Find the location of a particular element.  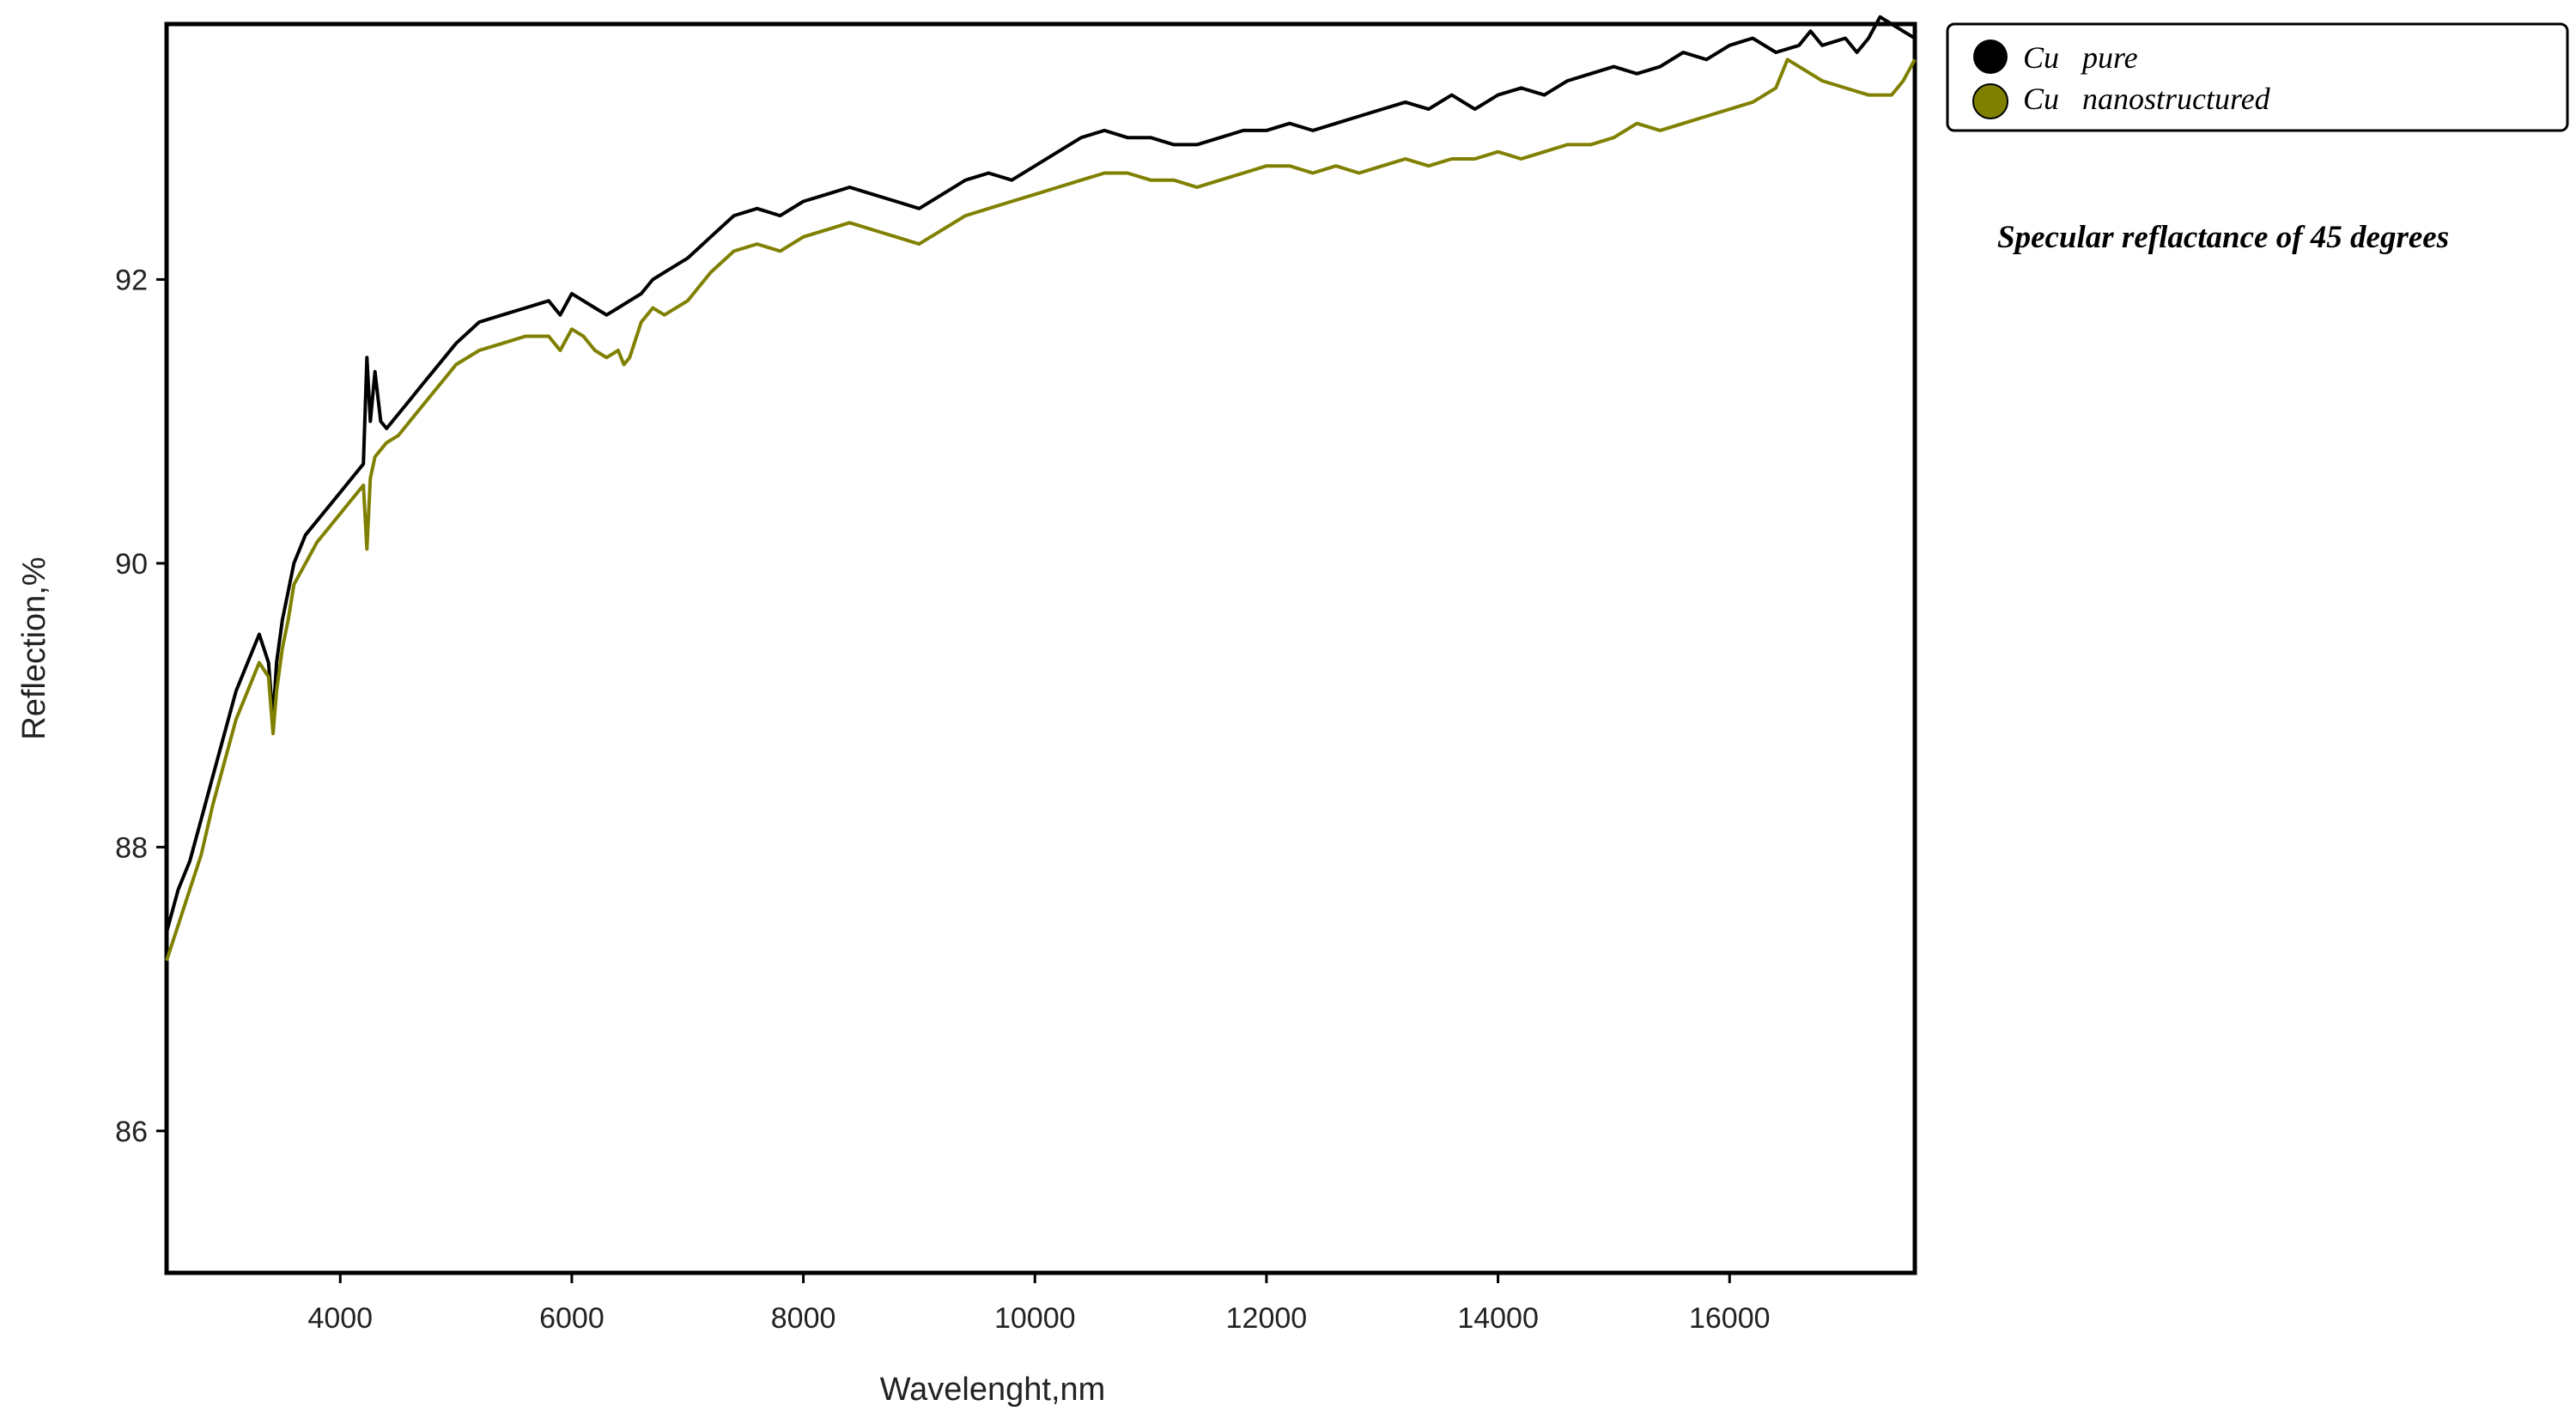

legend-label-pure: Cu pure is located at coordinates (2080, 57).